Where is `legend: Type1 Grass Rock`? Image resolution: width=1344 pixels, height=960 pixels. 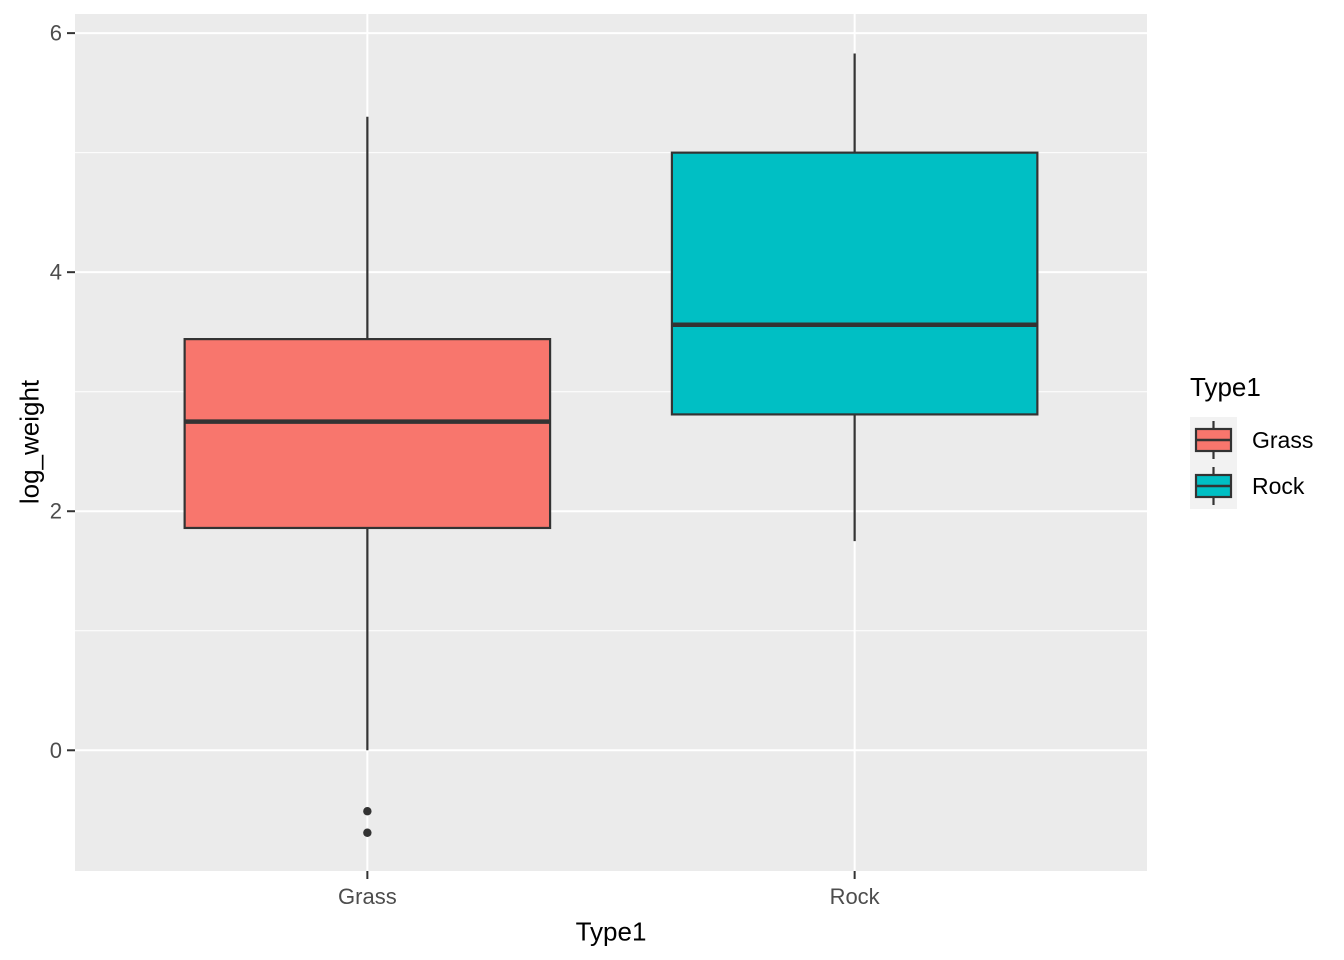 legend: Type1 Grass Rock is located at coordinates (1251, 440).